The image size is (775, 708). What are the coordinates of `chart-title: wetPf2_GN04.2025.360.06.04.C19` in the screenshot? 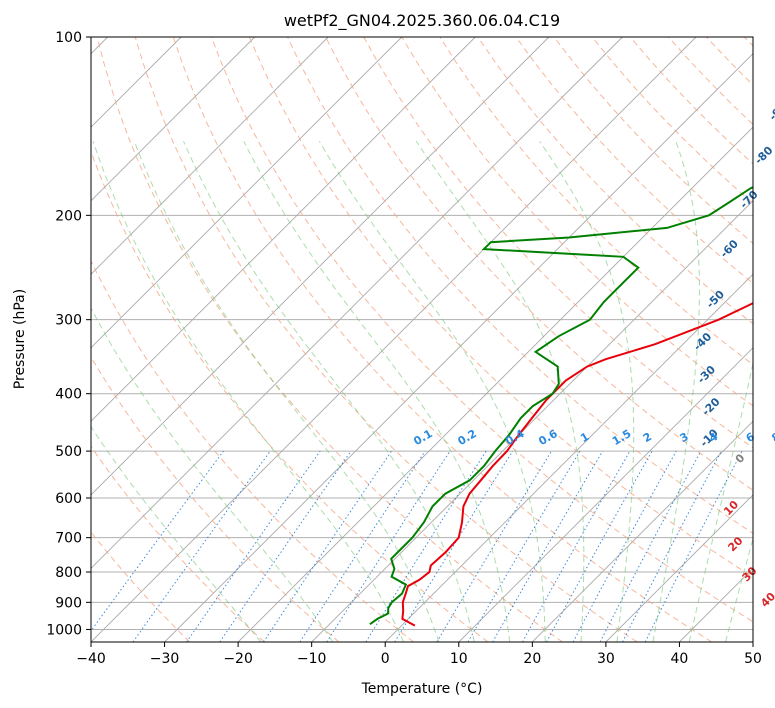 It's located at (422, 21).